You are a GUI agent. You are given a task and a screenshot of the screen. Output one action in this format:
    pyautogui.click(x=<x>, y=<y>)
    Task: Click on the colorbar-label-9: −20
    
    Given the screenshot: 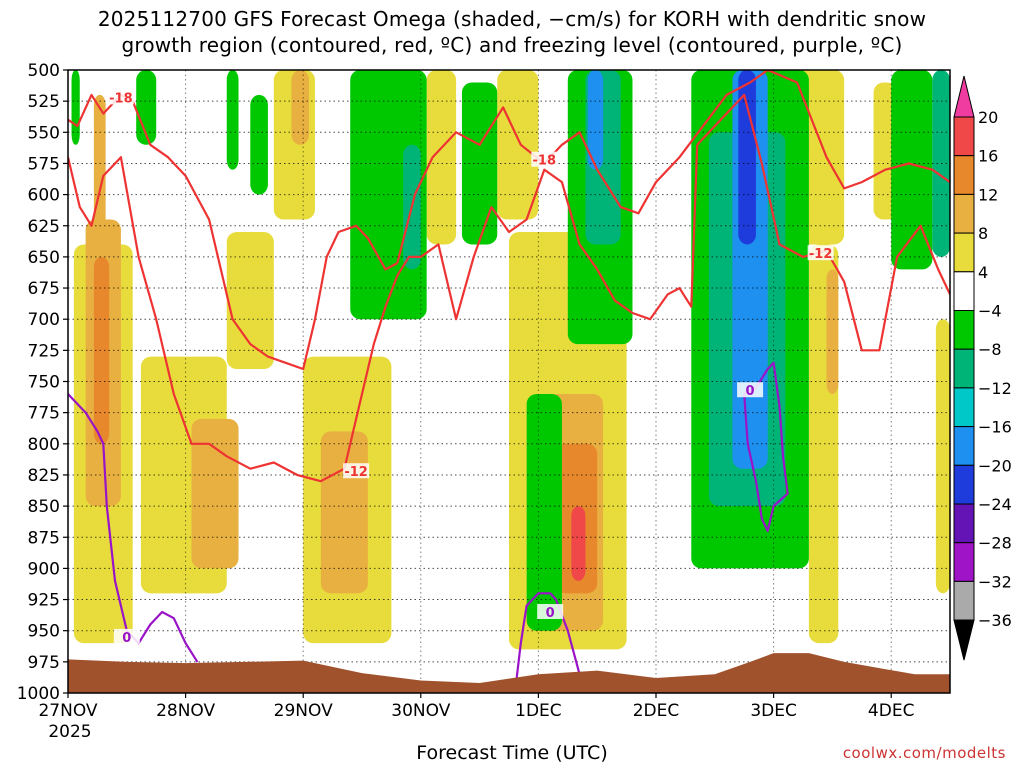 What is the action you would take?
    pyautogui.click(x=995, y=465)
    